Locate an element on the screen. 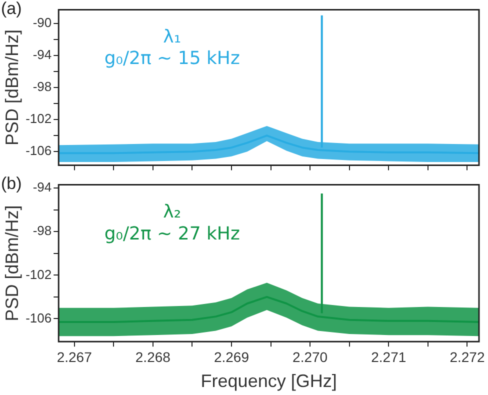 Image resolution: width=488 pixels, height=395 pixels. x-tick-label: 2.270 is located at coordinates (310, 356).